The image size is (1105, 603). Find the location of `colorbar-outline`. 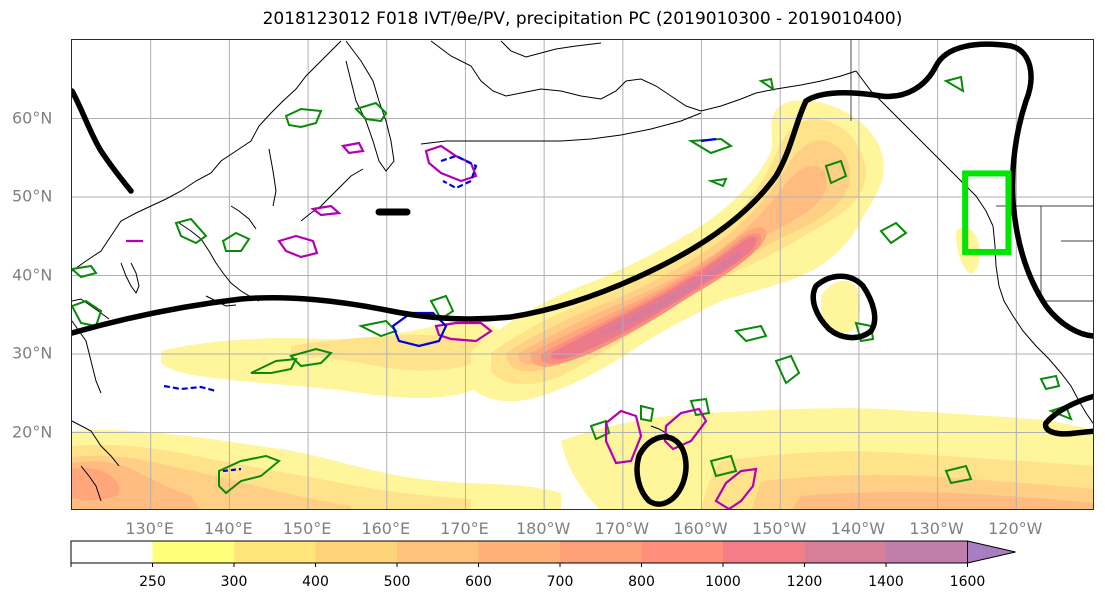

colorbar-outline is located at coordinates (519, 552).